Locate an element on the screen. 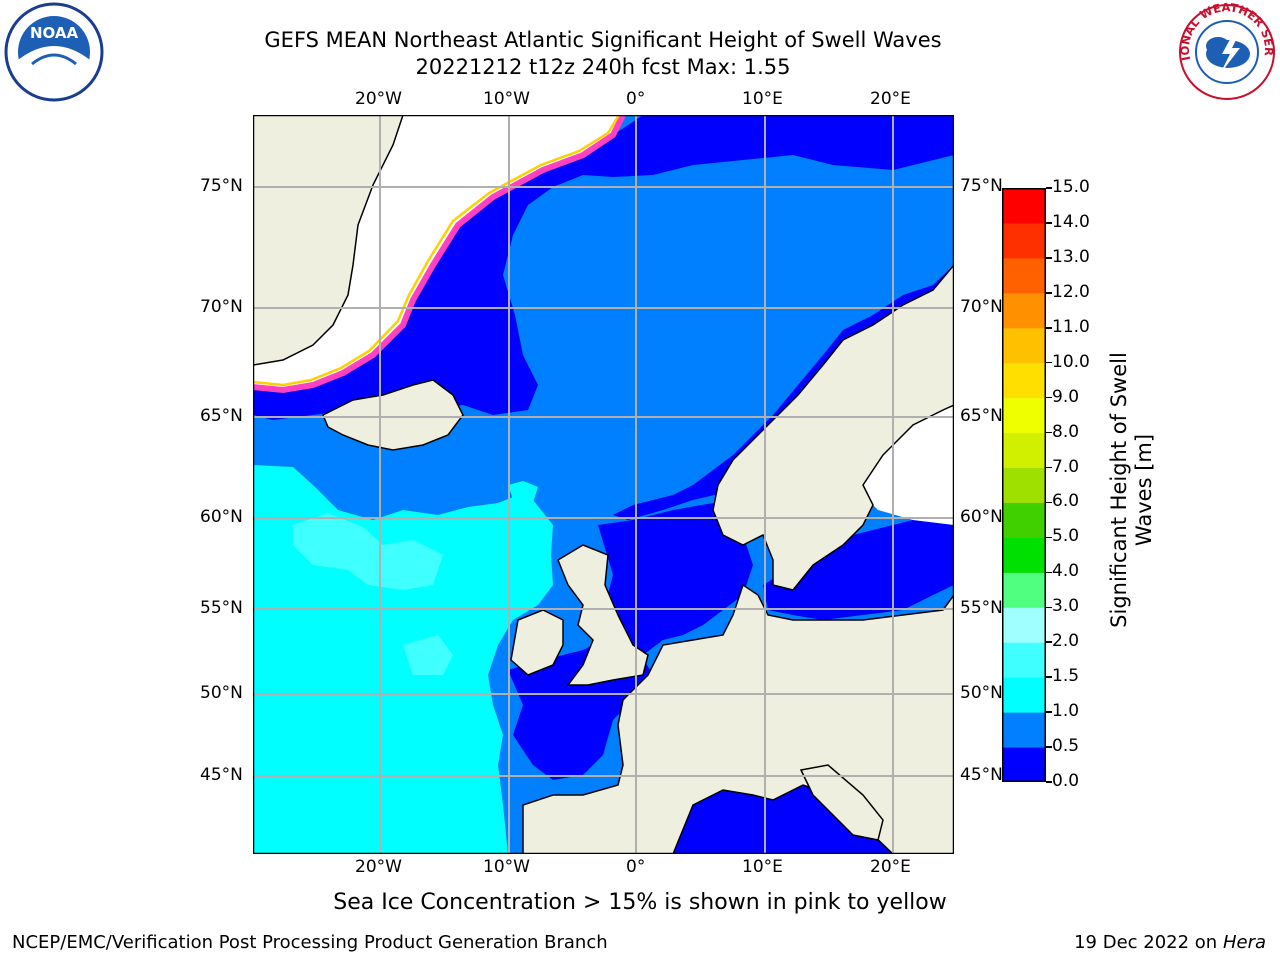  lon-label-bottom-0: 0° is located at coordinates (636, 867).